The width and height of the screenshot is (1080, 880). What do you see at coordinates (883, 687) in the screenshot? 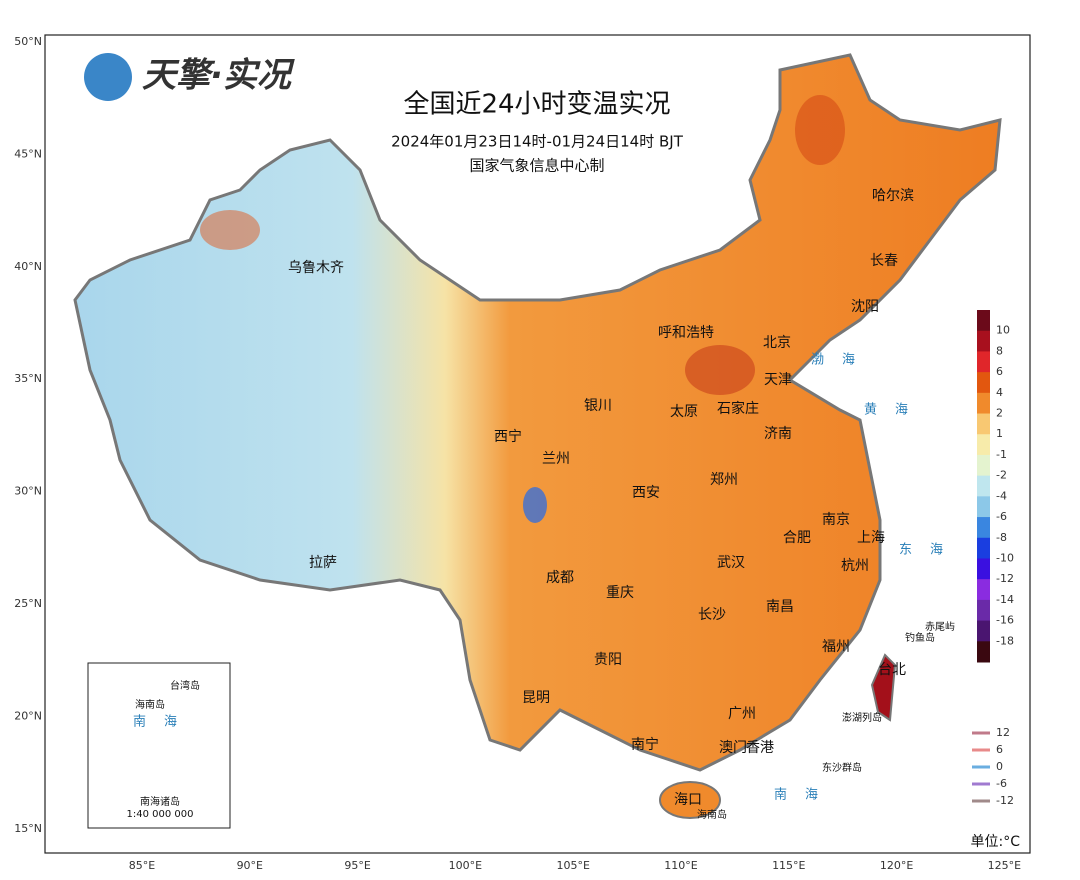
I see `taiwan` at bounding box center [883, 687].